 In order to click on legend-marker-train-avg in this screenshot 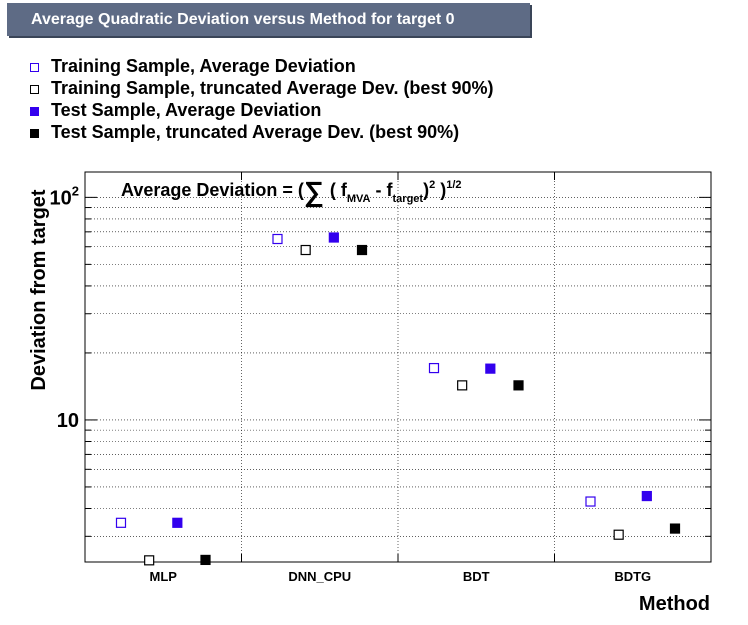, I will do `click(34, 67)`.